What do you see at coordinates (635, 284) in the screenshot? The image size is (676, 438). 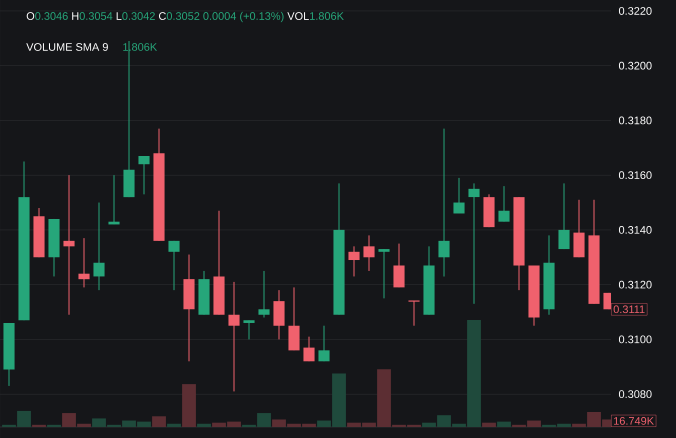 I see `y-tick-label: 0.3120` at bounding box center [635, 284].